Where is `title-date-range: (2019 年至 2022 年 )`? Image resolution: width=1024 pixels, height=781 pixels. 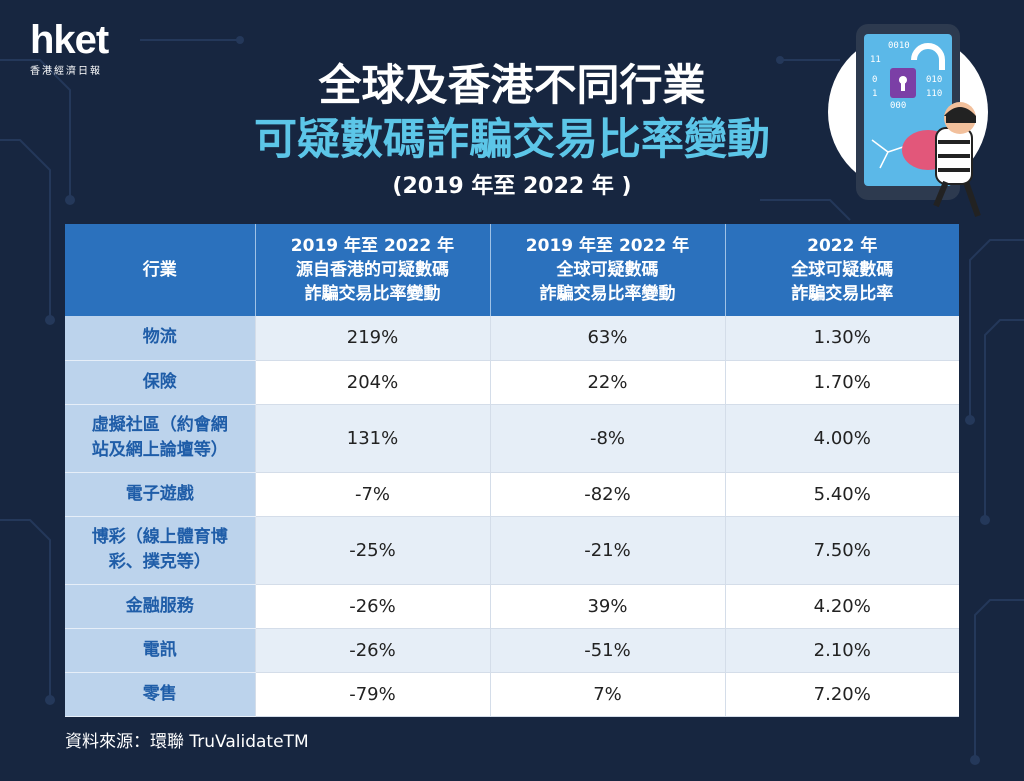
title-date-range: (2019 年至 2022 年 ) is located at coordinates (512, 186).